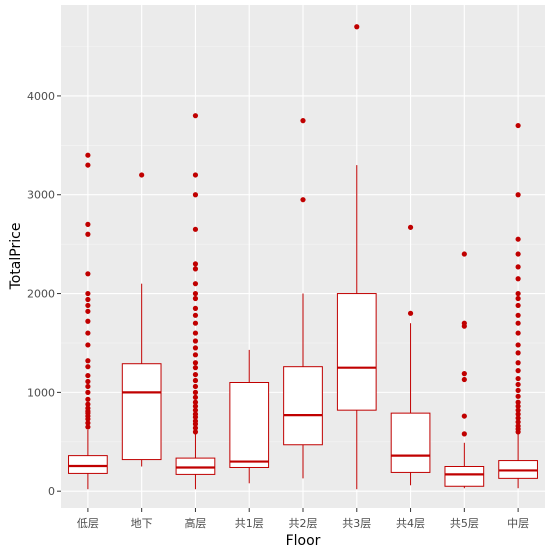  Describe the element at coordinates (303, 523) in the screenshot. I see `x-tick-label: 共2层` at that location.